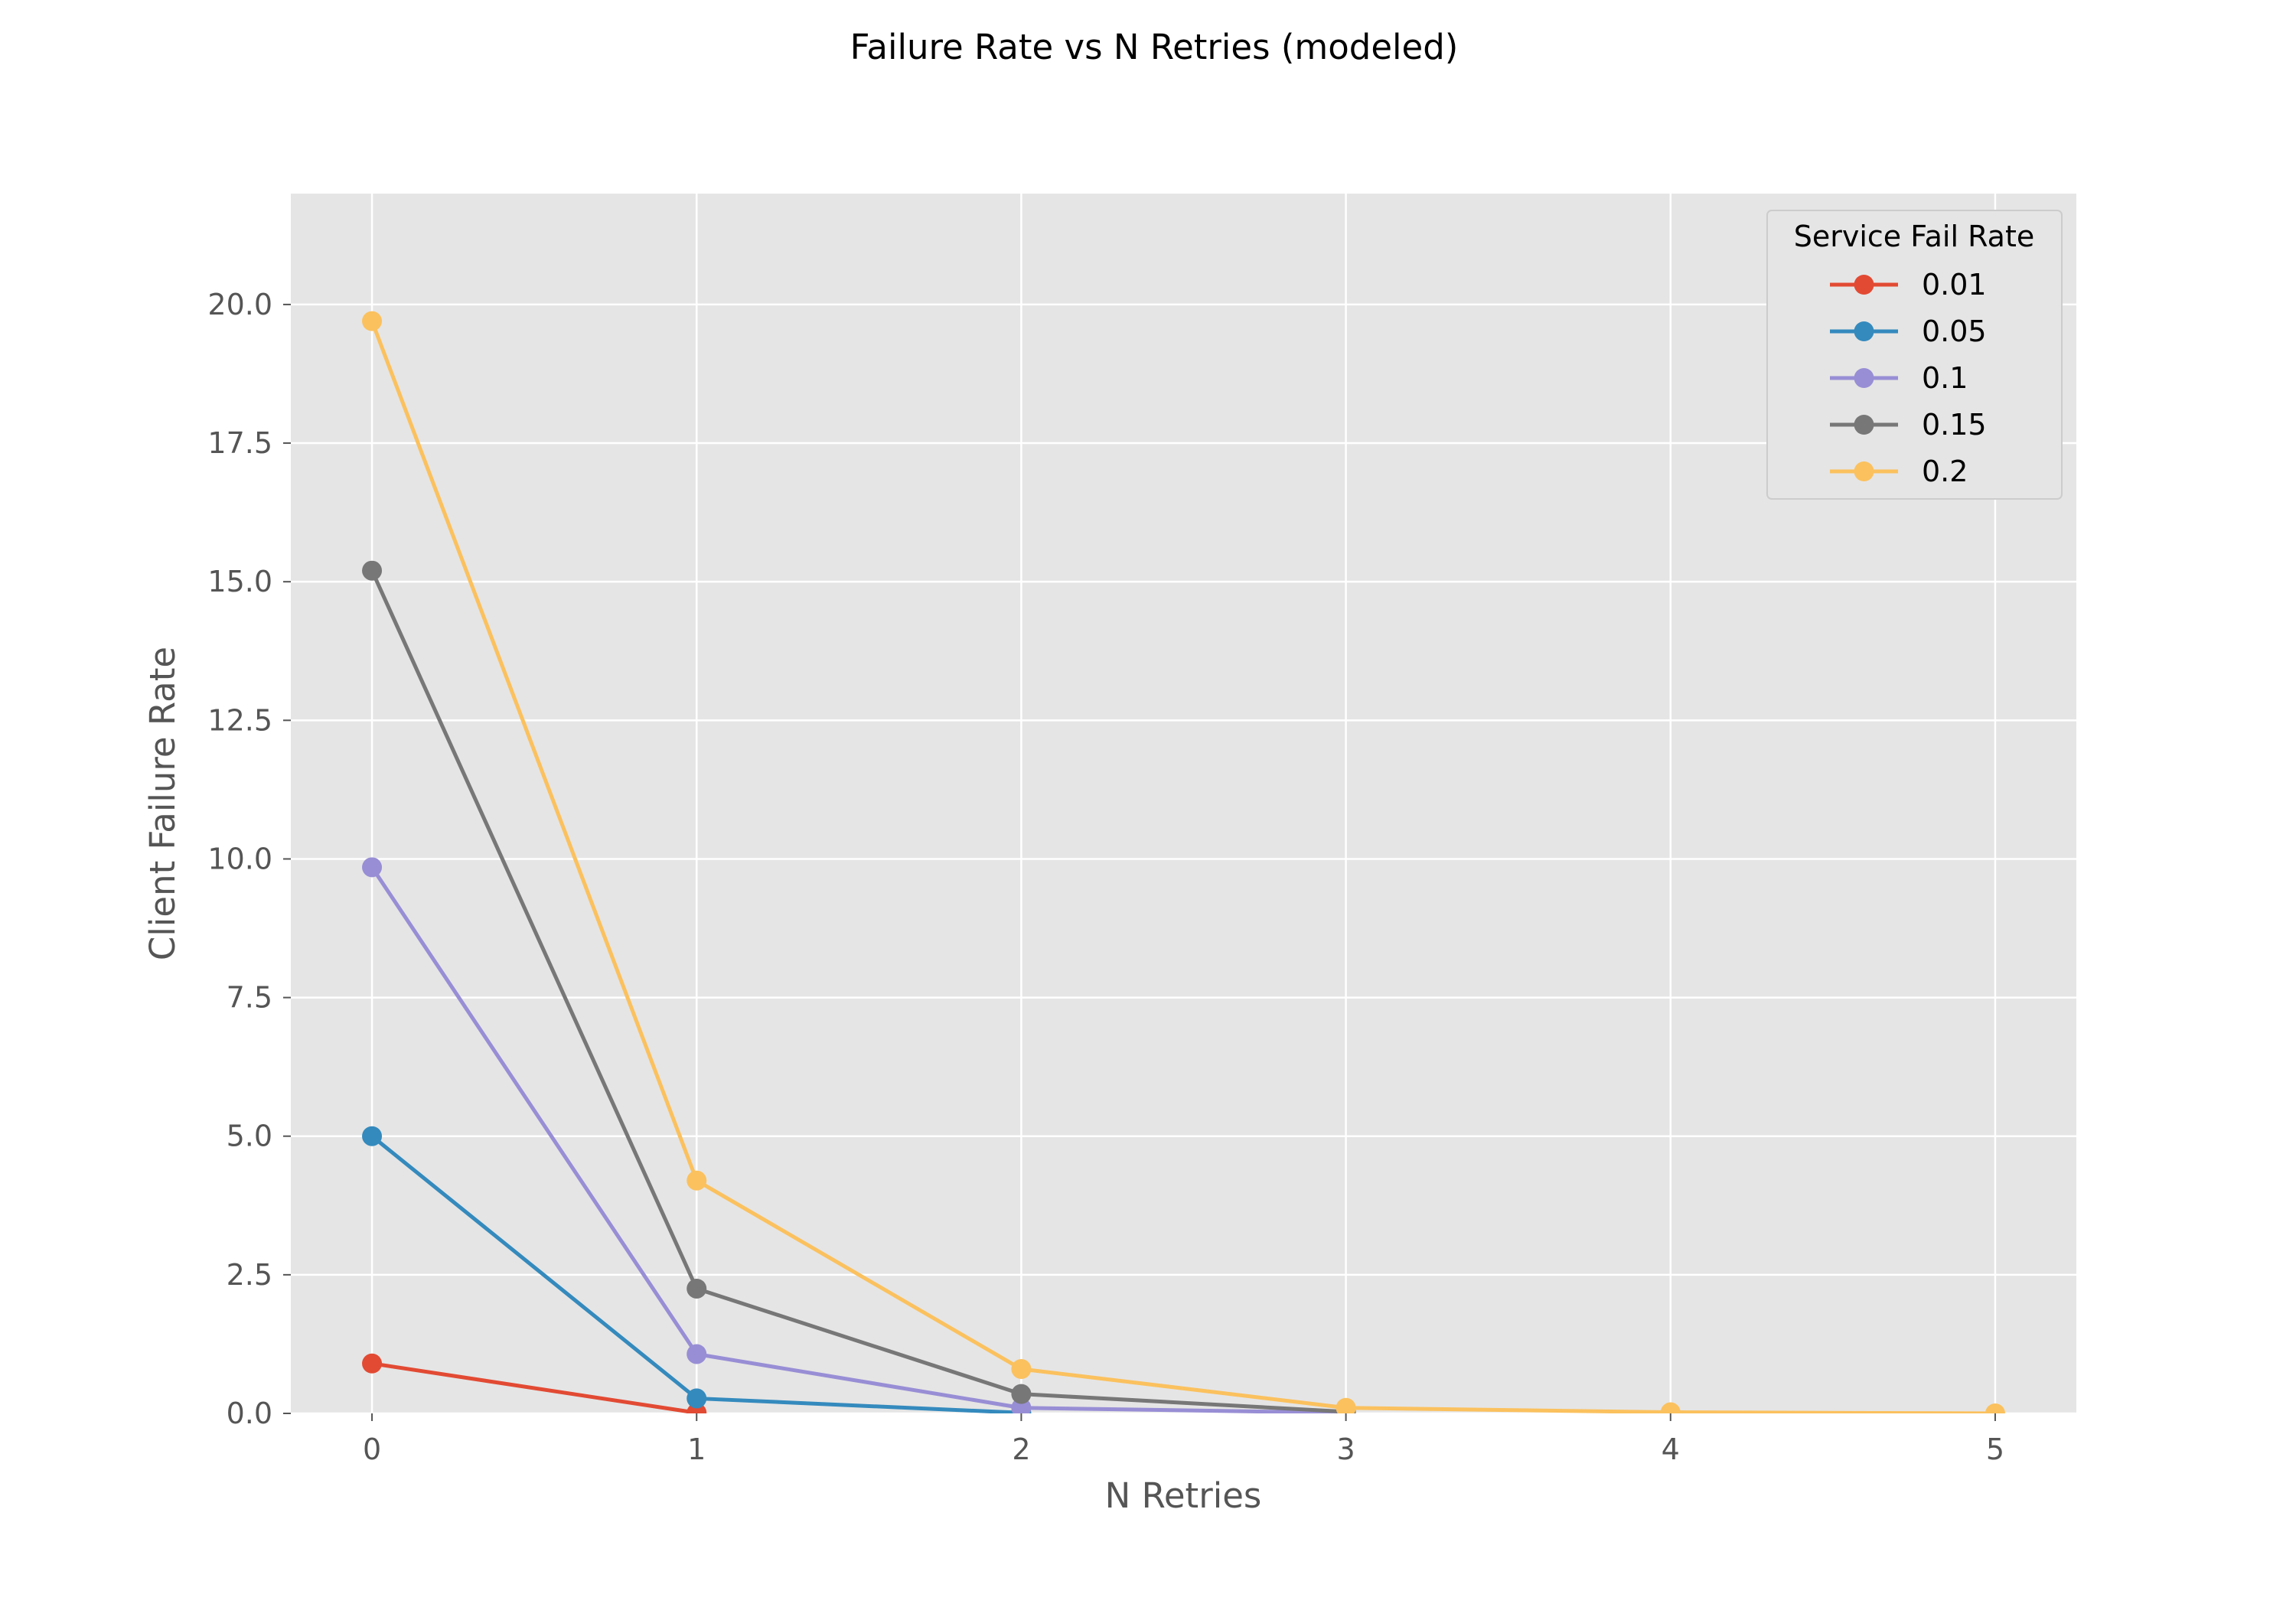 This screenshot has height=1607, width=2296. I want to click on y-tick-label: 15.0, so click(239, 581).